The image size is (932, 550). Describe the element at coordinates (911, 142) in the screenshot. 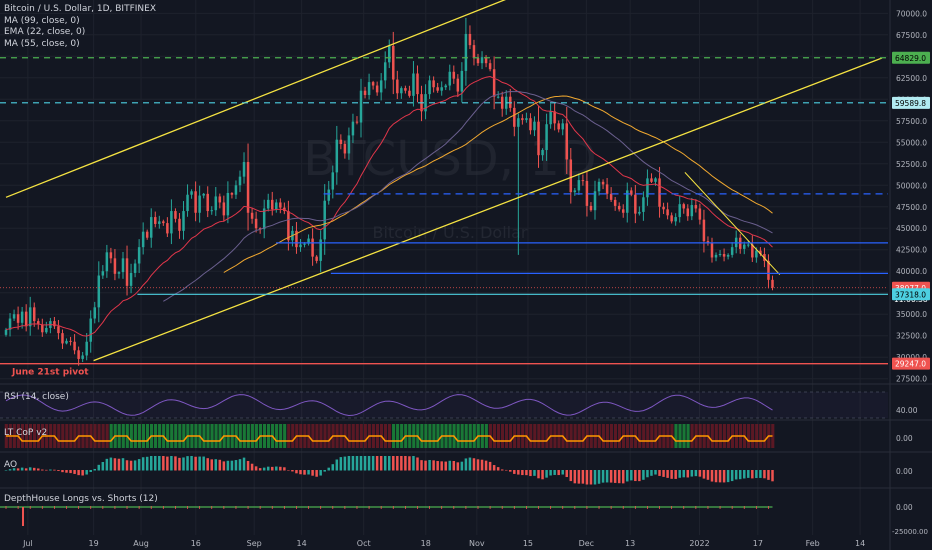

I see `y-tick-label: 55000.0` at that location.